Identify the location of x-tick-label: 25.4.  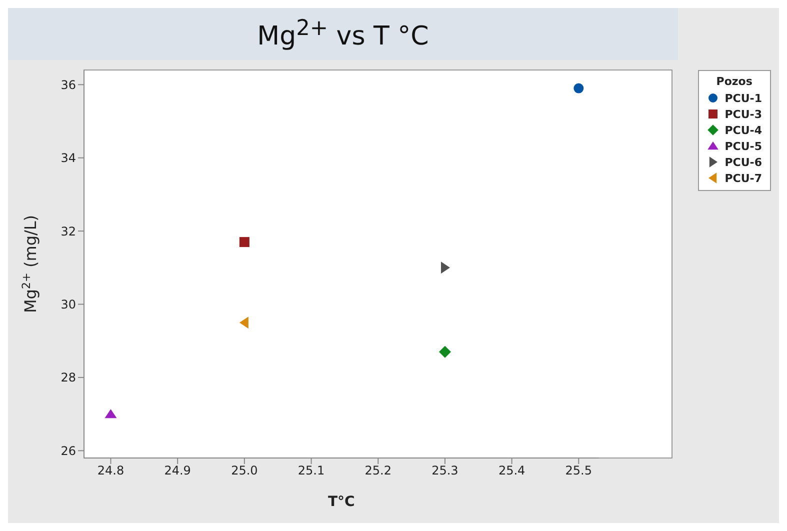
(512, 471).